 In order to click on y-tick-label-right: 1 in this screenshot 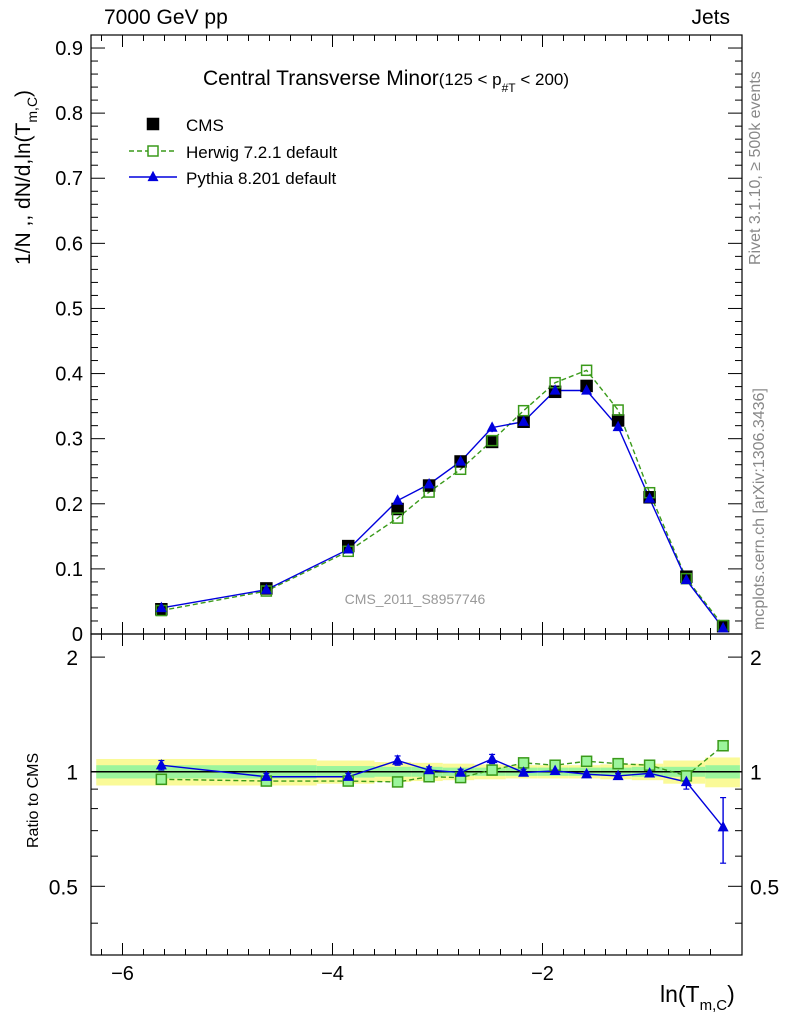, I will do `click(756, 773)`.